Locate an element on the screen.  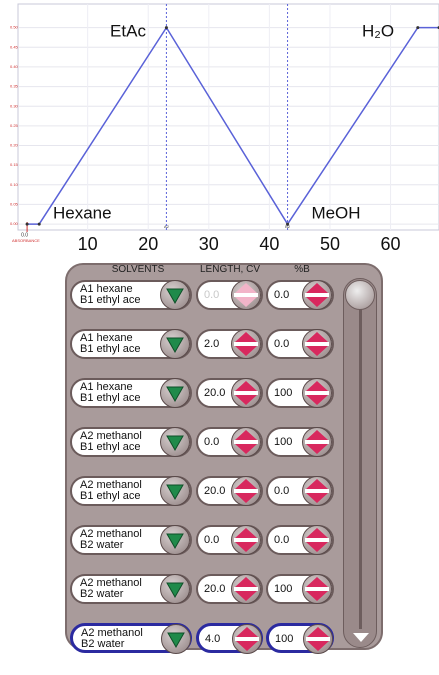
x-axis-label: ABSORBANCE is located at coordinates (26, 240).